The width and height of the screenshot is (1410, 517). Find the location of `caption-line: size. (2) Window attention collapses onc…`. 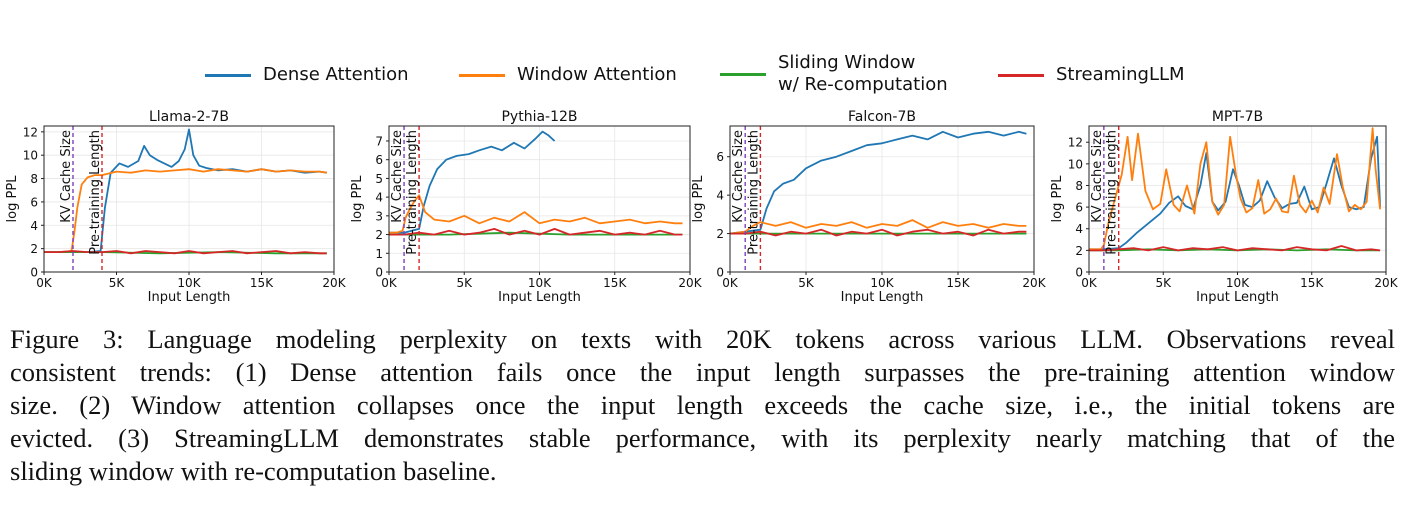

caption-line: size. (2) Window attention collapses onc… is located at coordinates (702, 405).